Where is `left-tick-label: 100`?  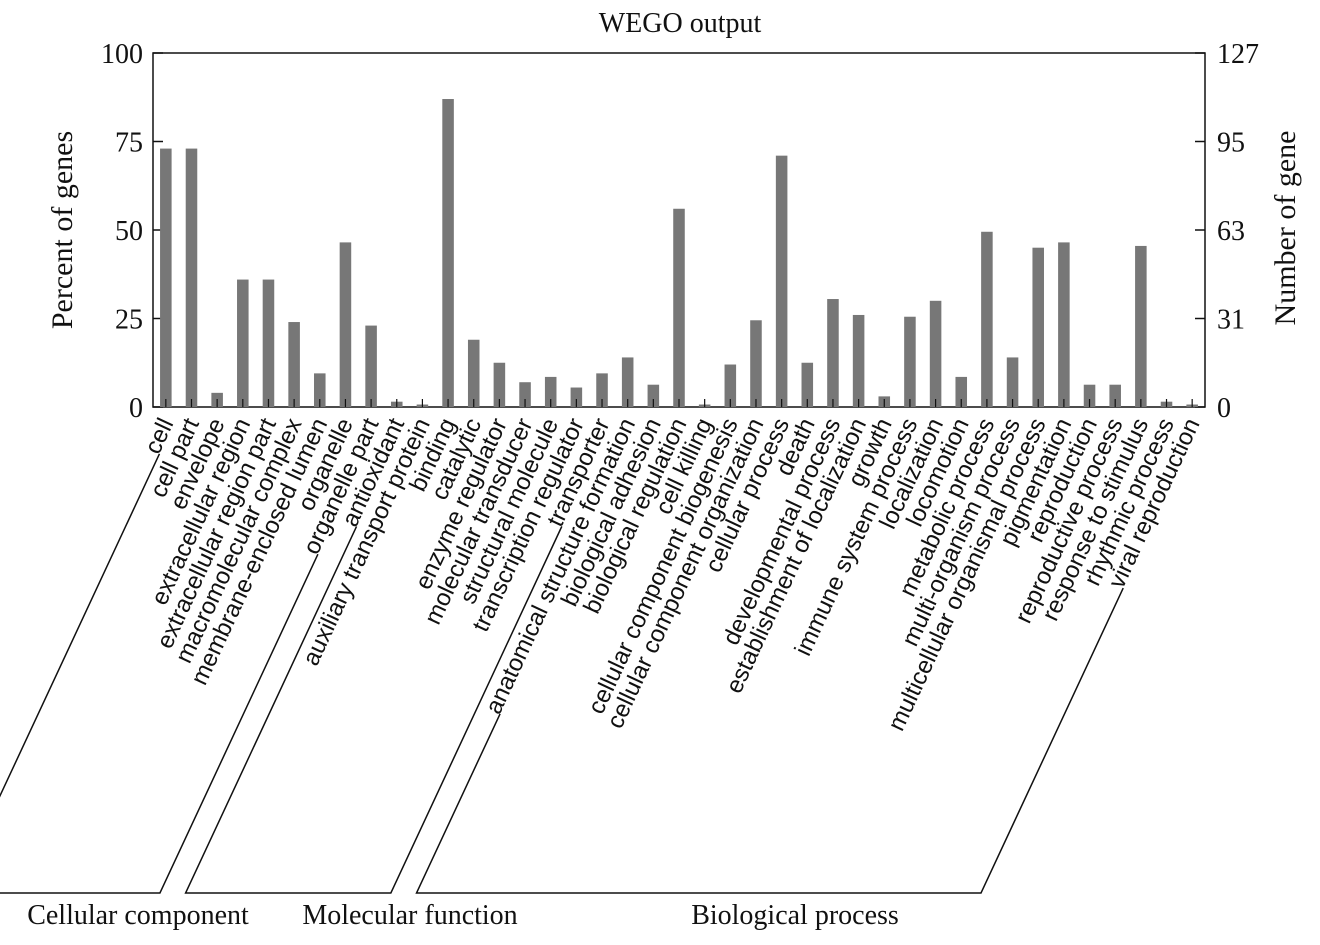 left-tick-label: 100 is located at coordinates (122, 54).